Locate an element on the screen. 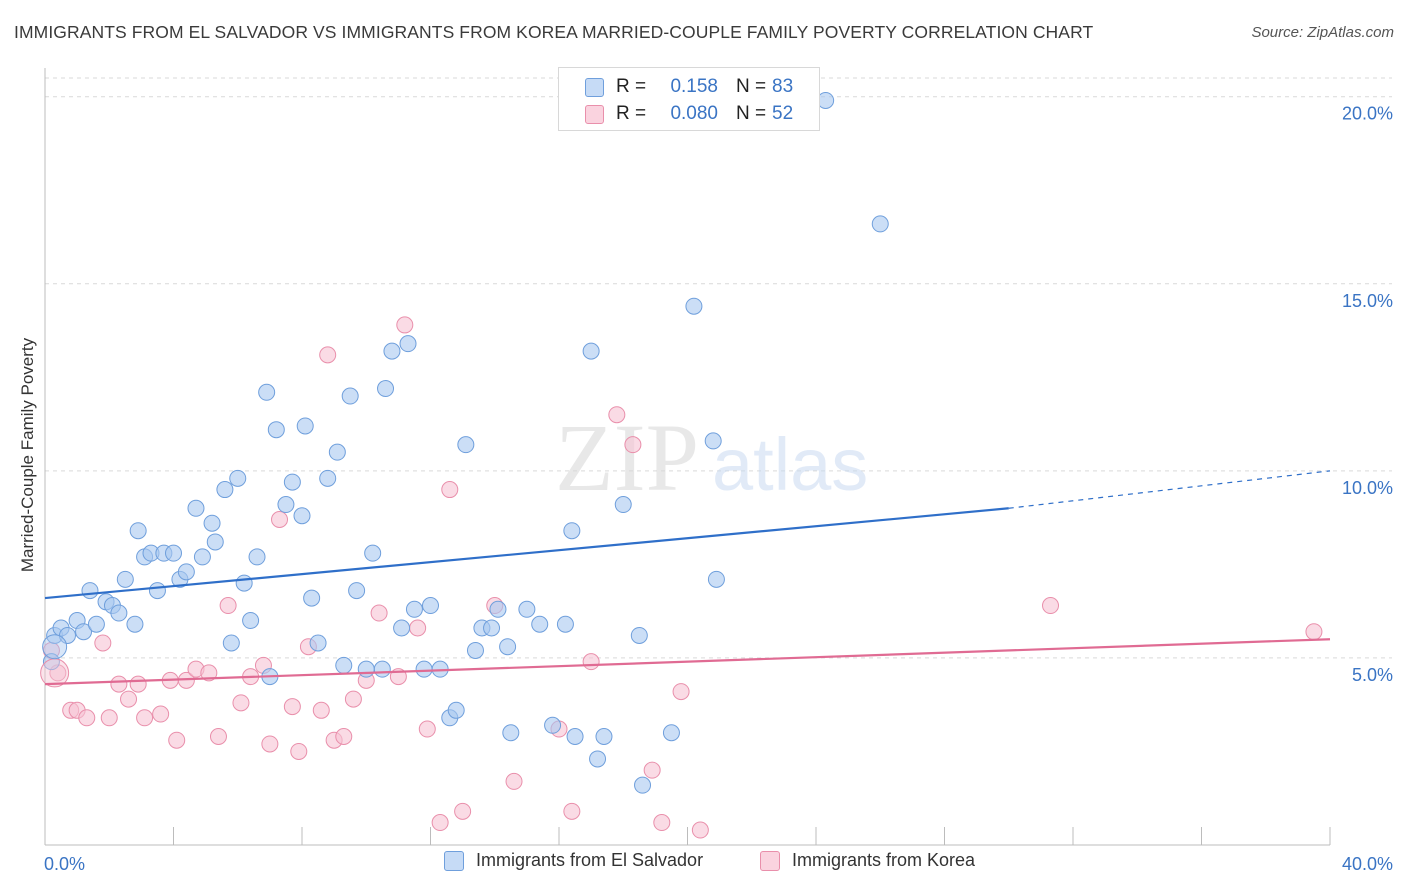 The image size is (1406, 892). legend-item-el-salvador: Immigrants from El Salvador is located at coordinates (573, 860).